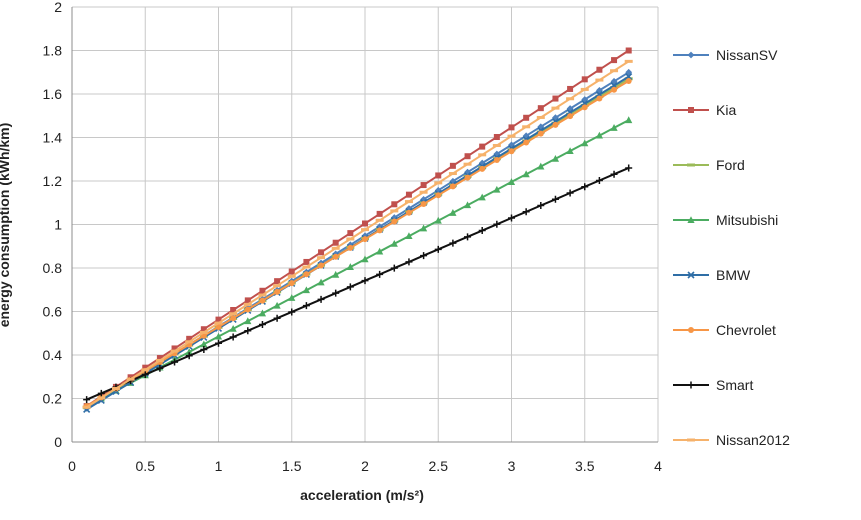 The width and height of the screenshot is (861, 520). Describe the element at coordinates (709, 165) in the screenshot. I see `legend-item: Ford` at that location.